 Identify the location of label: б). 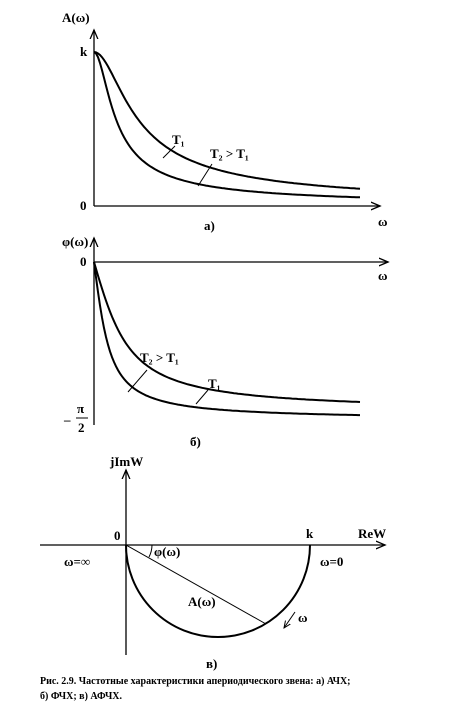
(195, 441).